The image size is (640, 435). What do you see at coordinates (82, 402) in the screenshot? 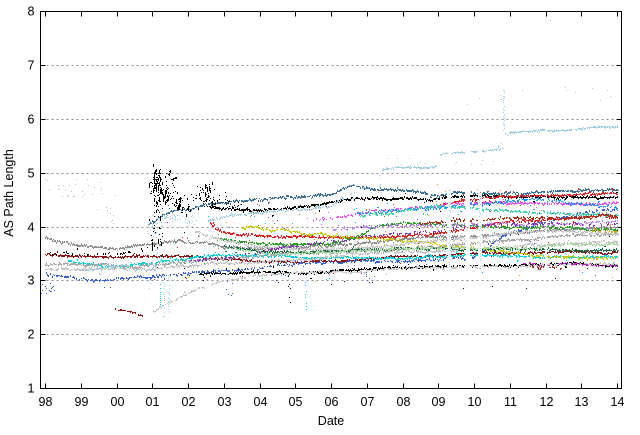
I see `svg-text: 99` at bounding box center [82, 402].